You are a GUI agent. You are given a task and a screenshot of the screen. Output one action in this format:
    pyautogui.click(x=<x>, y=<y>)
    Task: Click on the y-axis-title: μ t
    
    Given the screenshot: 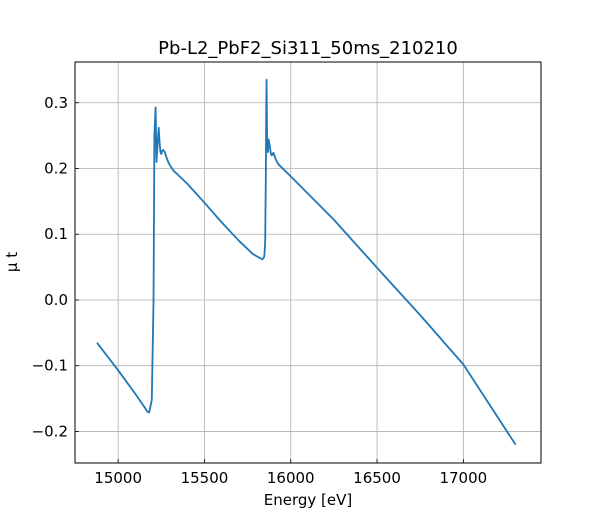 What is the action you would take?
    pyautogui.click(x=12, y=262)
    